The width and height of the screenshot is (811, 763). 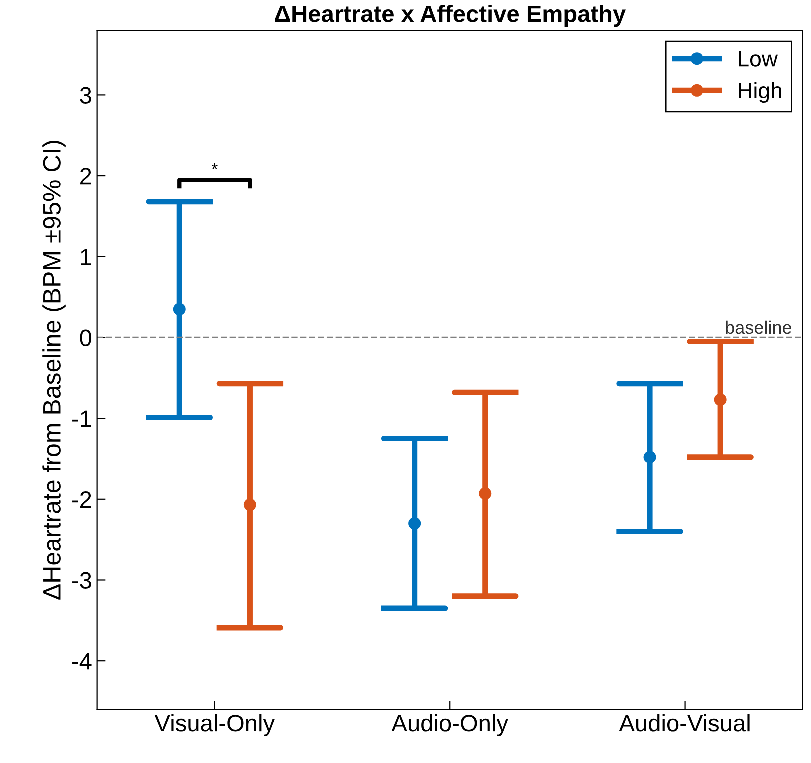 I want to click on chart-title: ΔHeartrate x Affective Empathy, so click(x=450, y=16).